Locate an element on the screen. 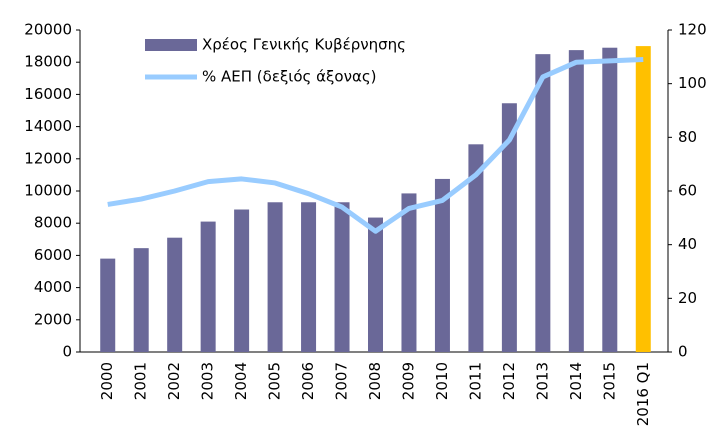  legend-swatch is located at coordinates (171, 45).